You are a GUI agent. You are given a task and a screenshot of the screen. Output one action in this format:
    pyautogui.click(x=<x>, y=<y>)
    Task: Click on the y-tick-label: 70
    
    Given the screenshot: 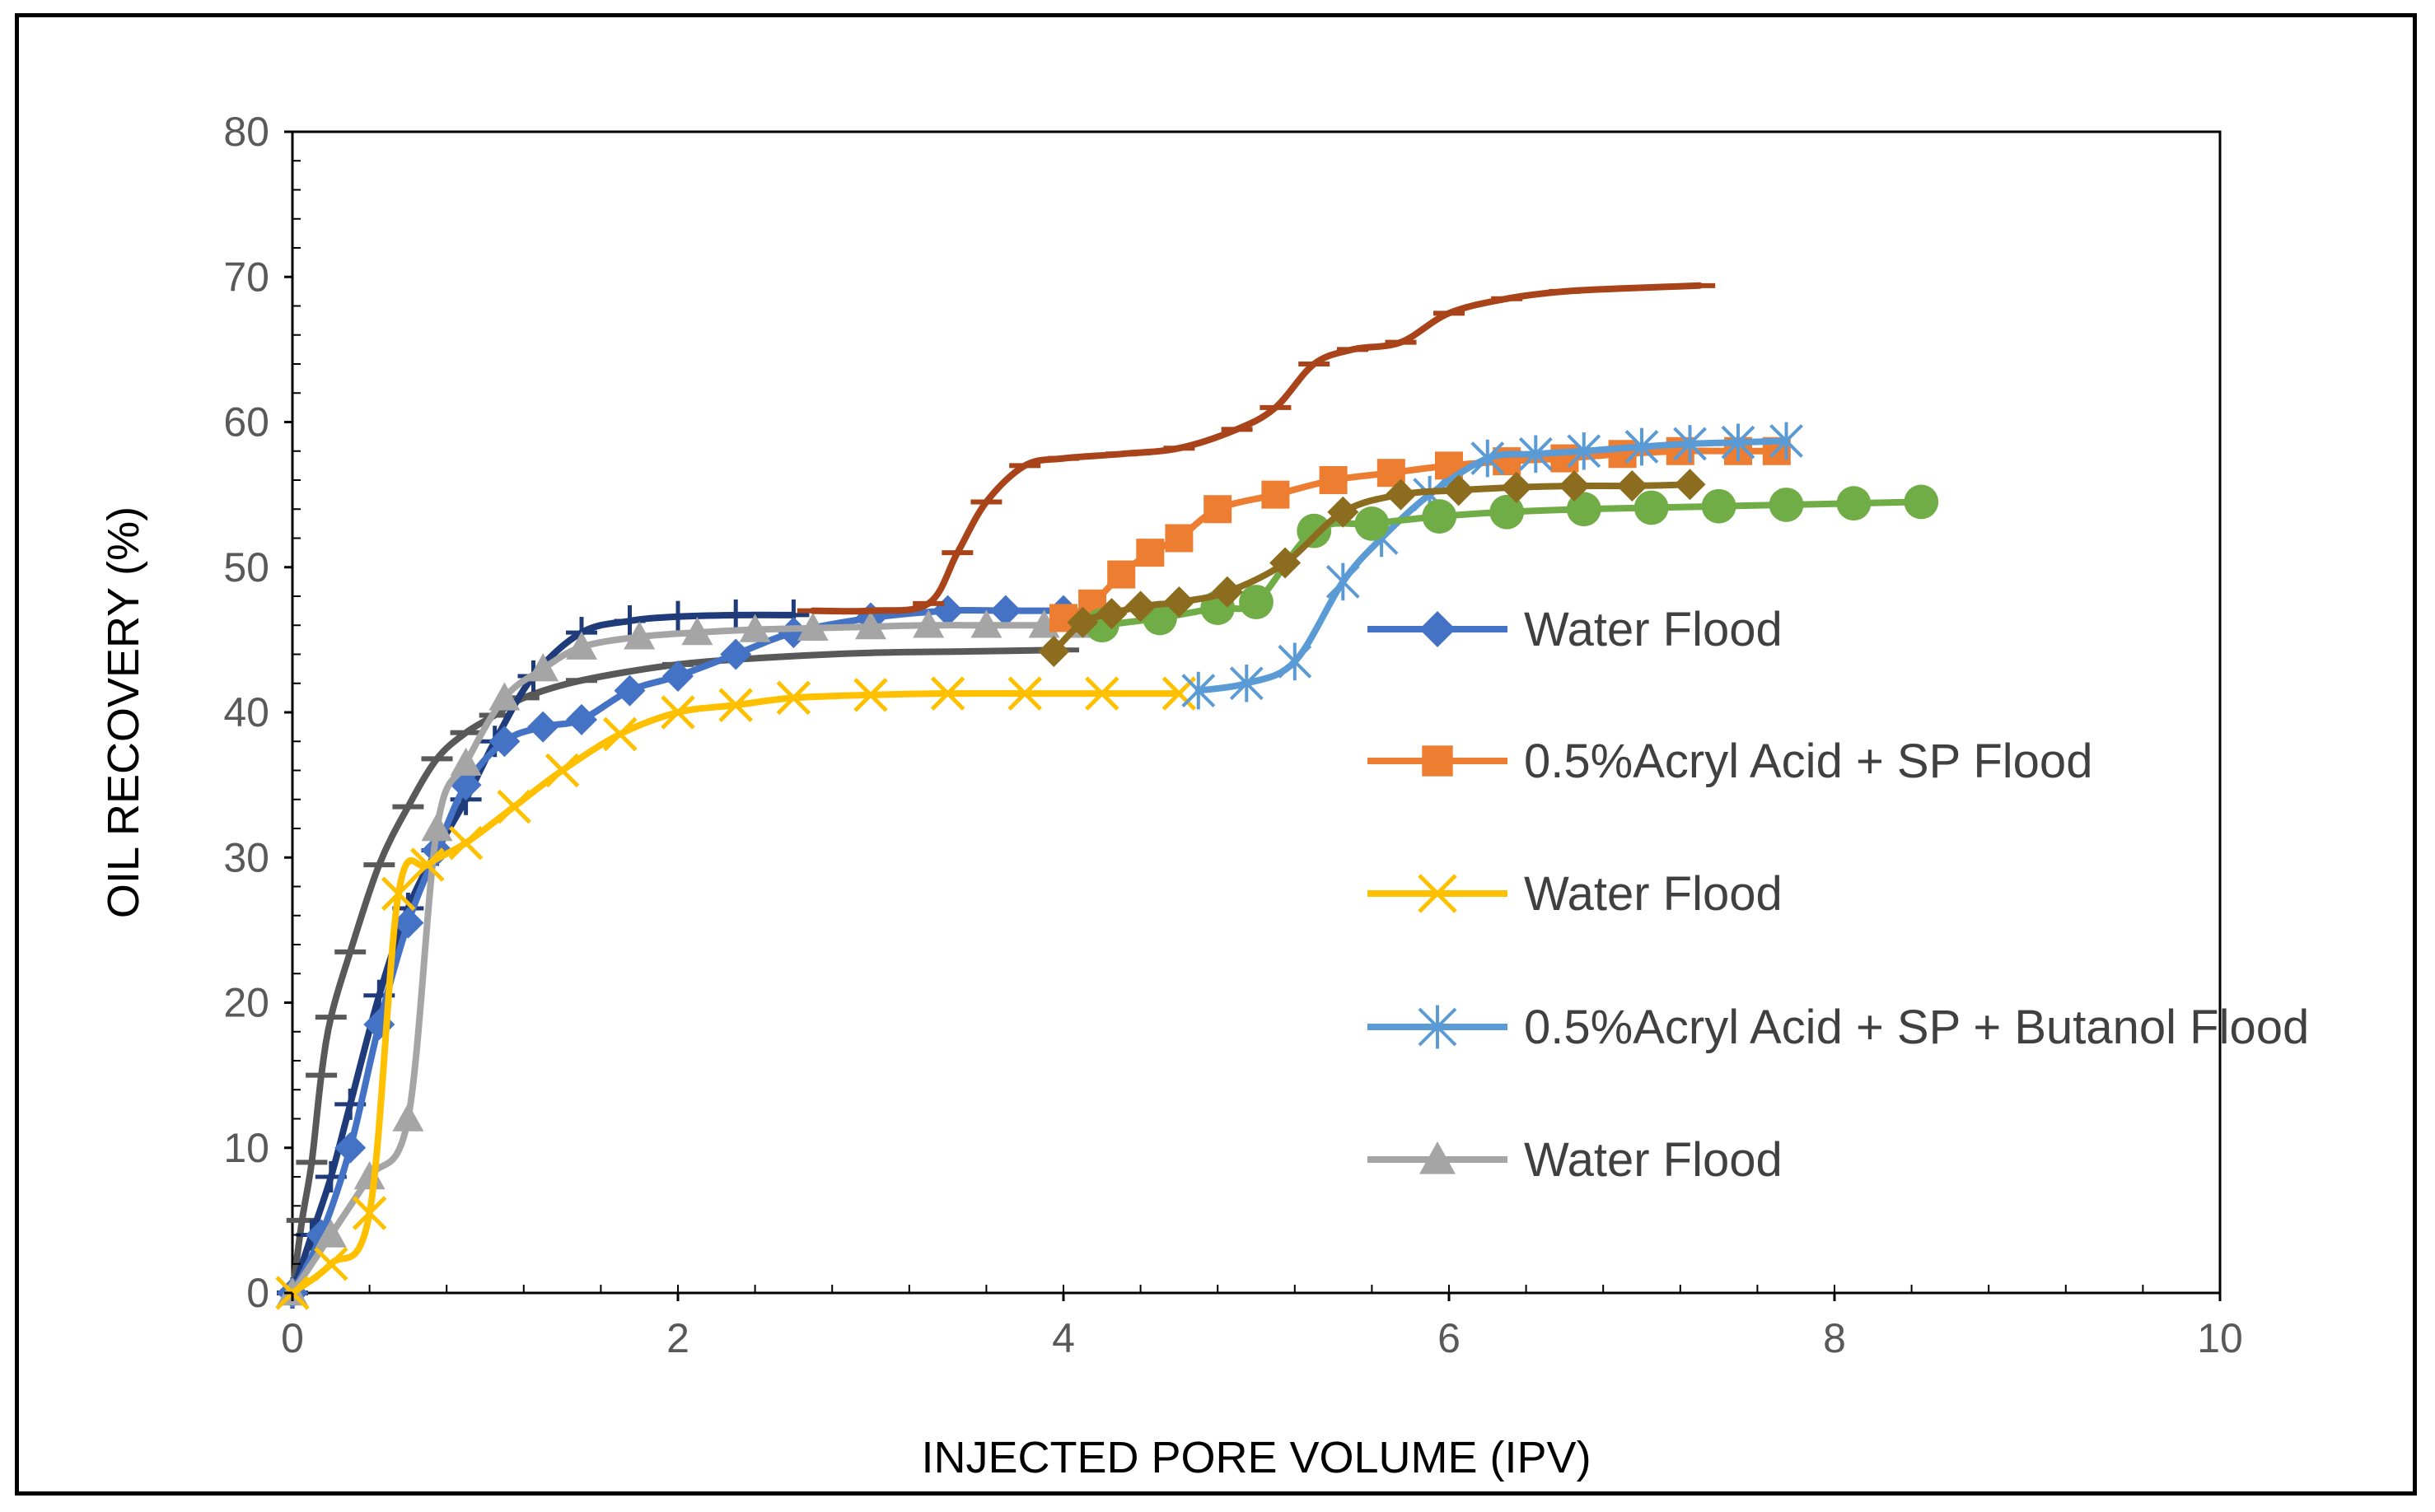 What is the action you would take?
    pyautogui.click(x=246, y=277)
    